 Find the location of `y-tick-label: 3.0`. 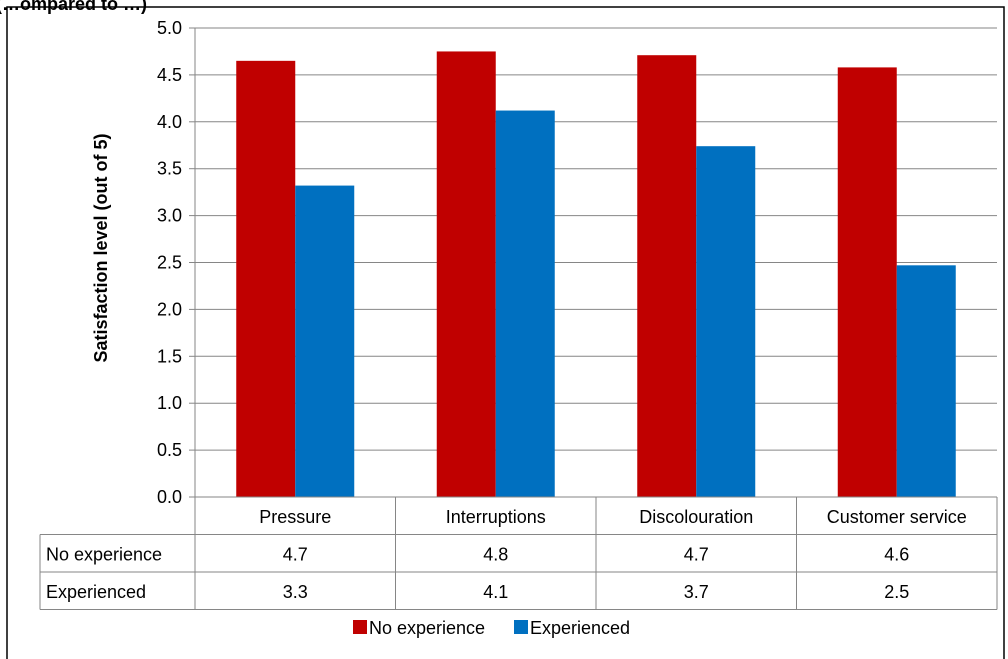

y-tick-label: 3.0 is located at coordinates (169, 216).